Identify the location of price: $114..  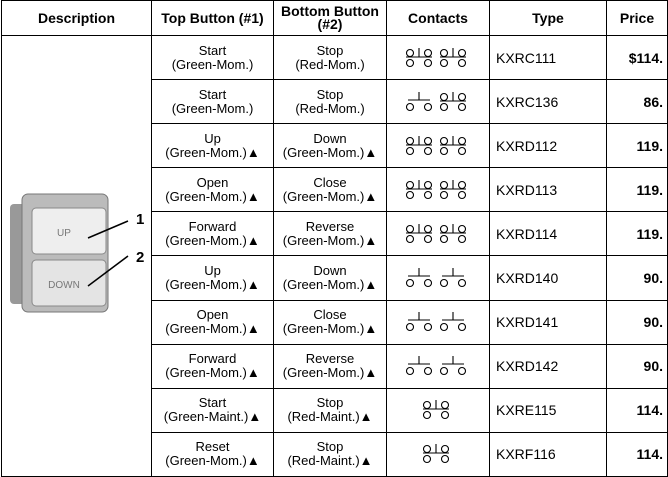
(637, 57).